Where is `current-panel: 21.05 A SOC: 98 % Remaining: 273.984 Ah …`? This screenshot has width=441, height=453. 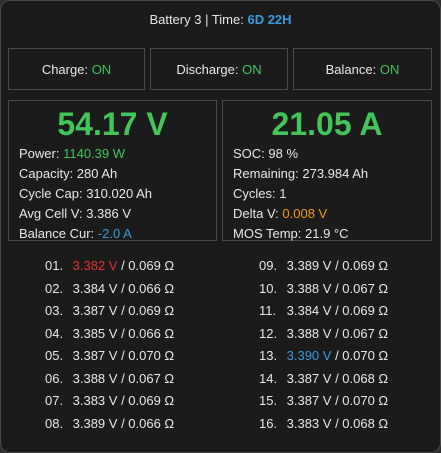
current-panel: 21.05 A SOC: 98 % Remaining: 273.984 Ah … is located at coordinates (327, 170).